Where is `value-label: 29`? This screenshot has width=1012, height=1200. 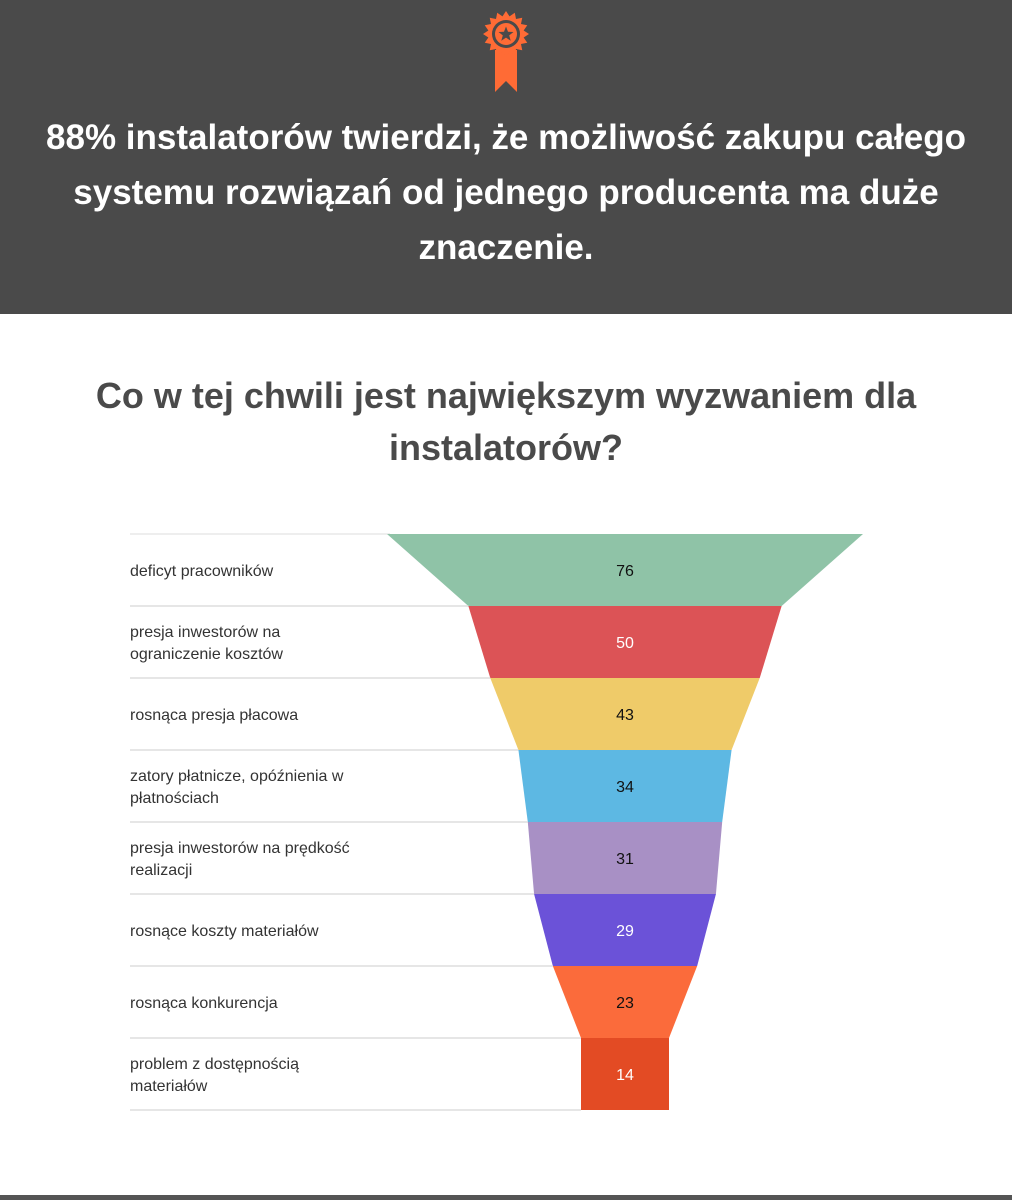 value-label: 29 is located at coordinates (625, 931).